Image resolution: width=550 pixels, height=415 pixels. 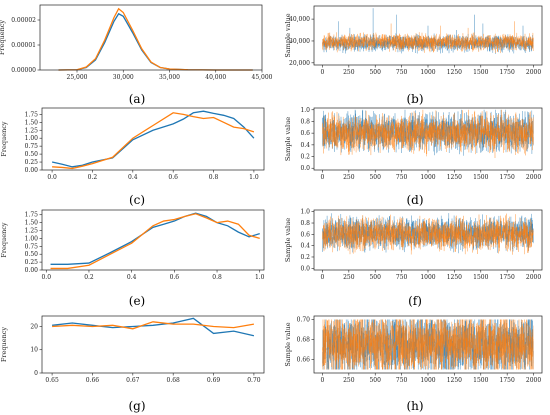 I want to click on x-tick-label: 25,000, so click(x=77, y=77).